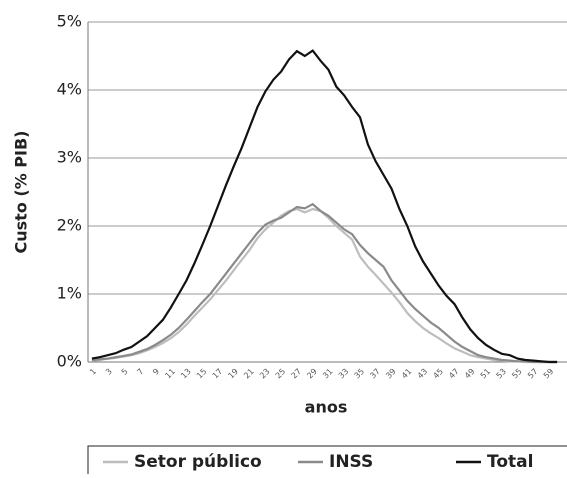 The image size is (567, 478). What do you see at coordinates (186, 374) in the screenshot?
I see `x-tick-label: 13` at bounding box center [186, 374].